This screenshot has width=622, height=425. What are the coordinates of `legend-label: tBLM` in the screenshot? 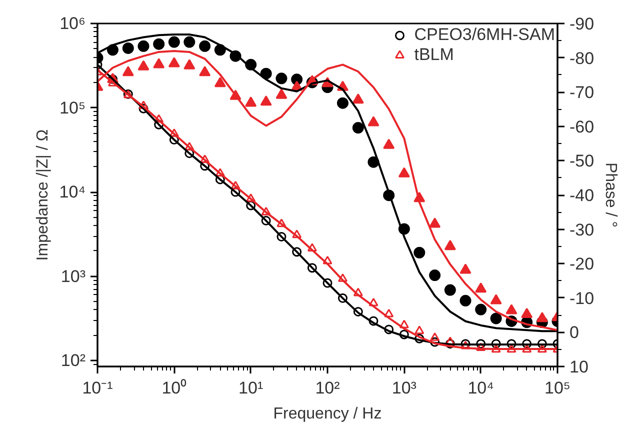 It's located at (434, 55).